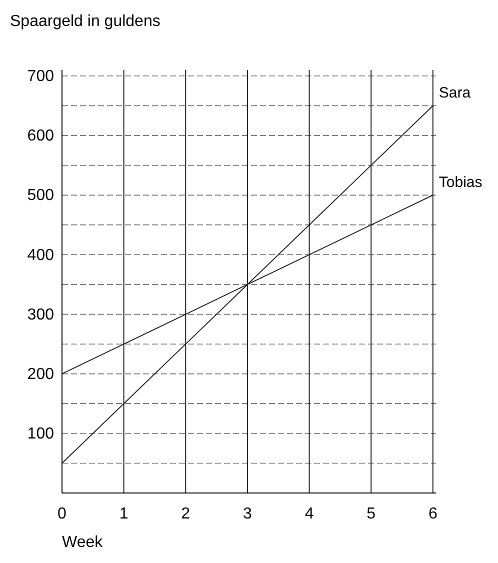  What do you see at coordinates (40, 434) in the screenshot?
I see `y-tick-label: 100` at bounding box center [40, 434].